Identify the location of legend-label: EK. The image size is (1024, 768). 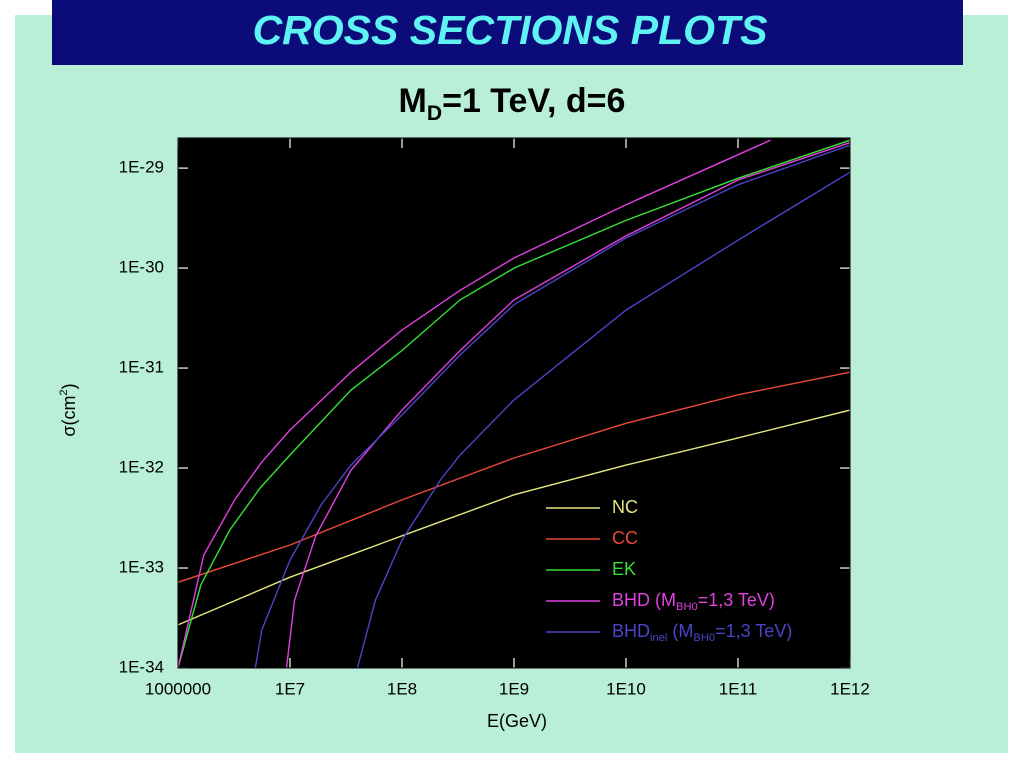
(624, 569).